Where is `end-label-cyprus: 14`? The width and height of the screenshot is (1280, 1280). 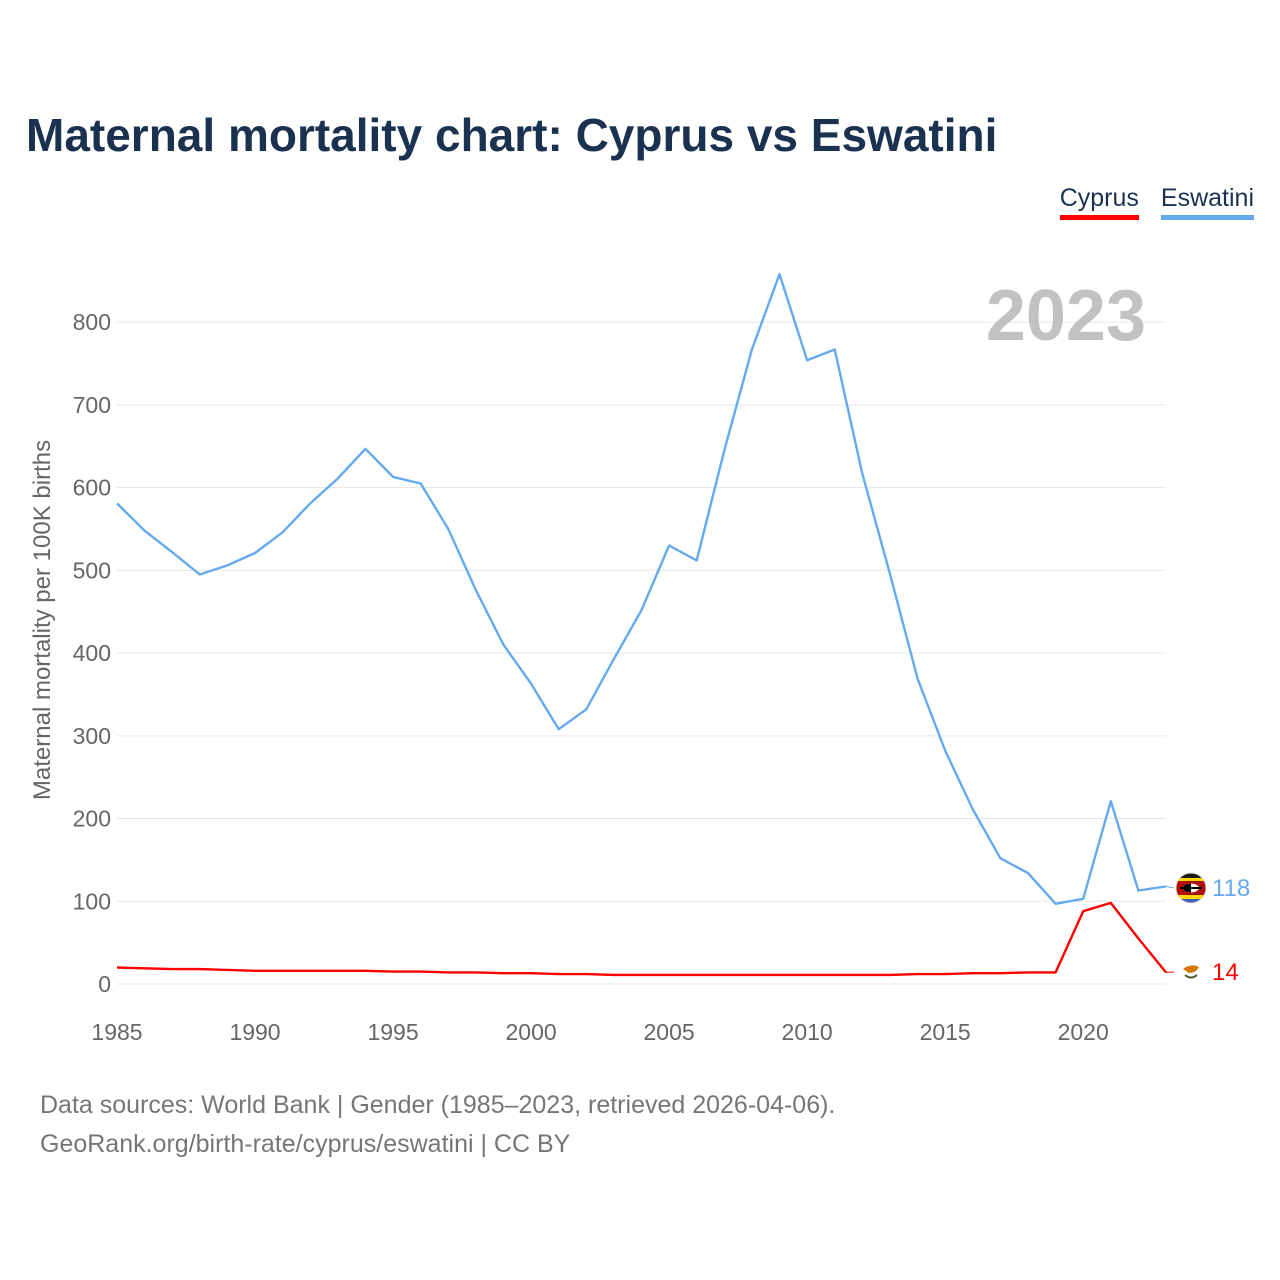 end-label-cyprus: 14 is located at coordinates (1225, 972).